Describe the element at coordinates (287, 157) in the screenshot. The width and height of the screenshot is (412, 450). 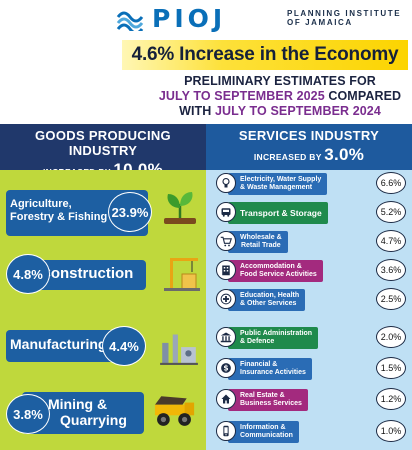
I see `services-increase-prefix: INCREASED BY` at that location.